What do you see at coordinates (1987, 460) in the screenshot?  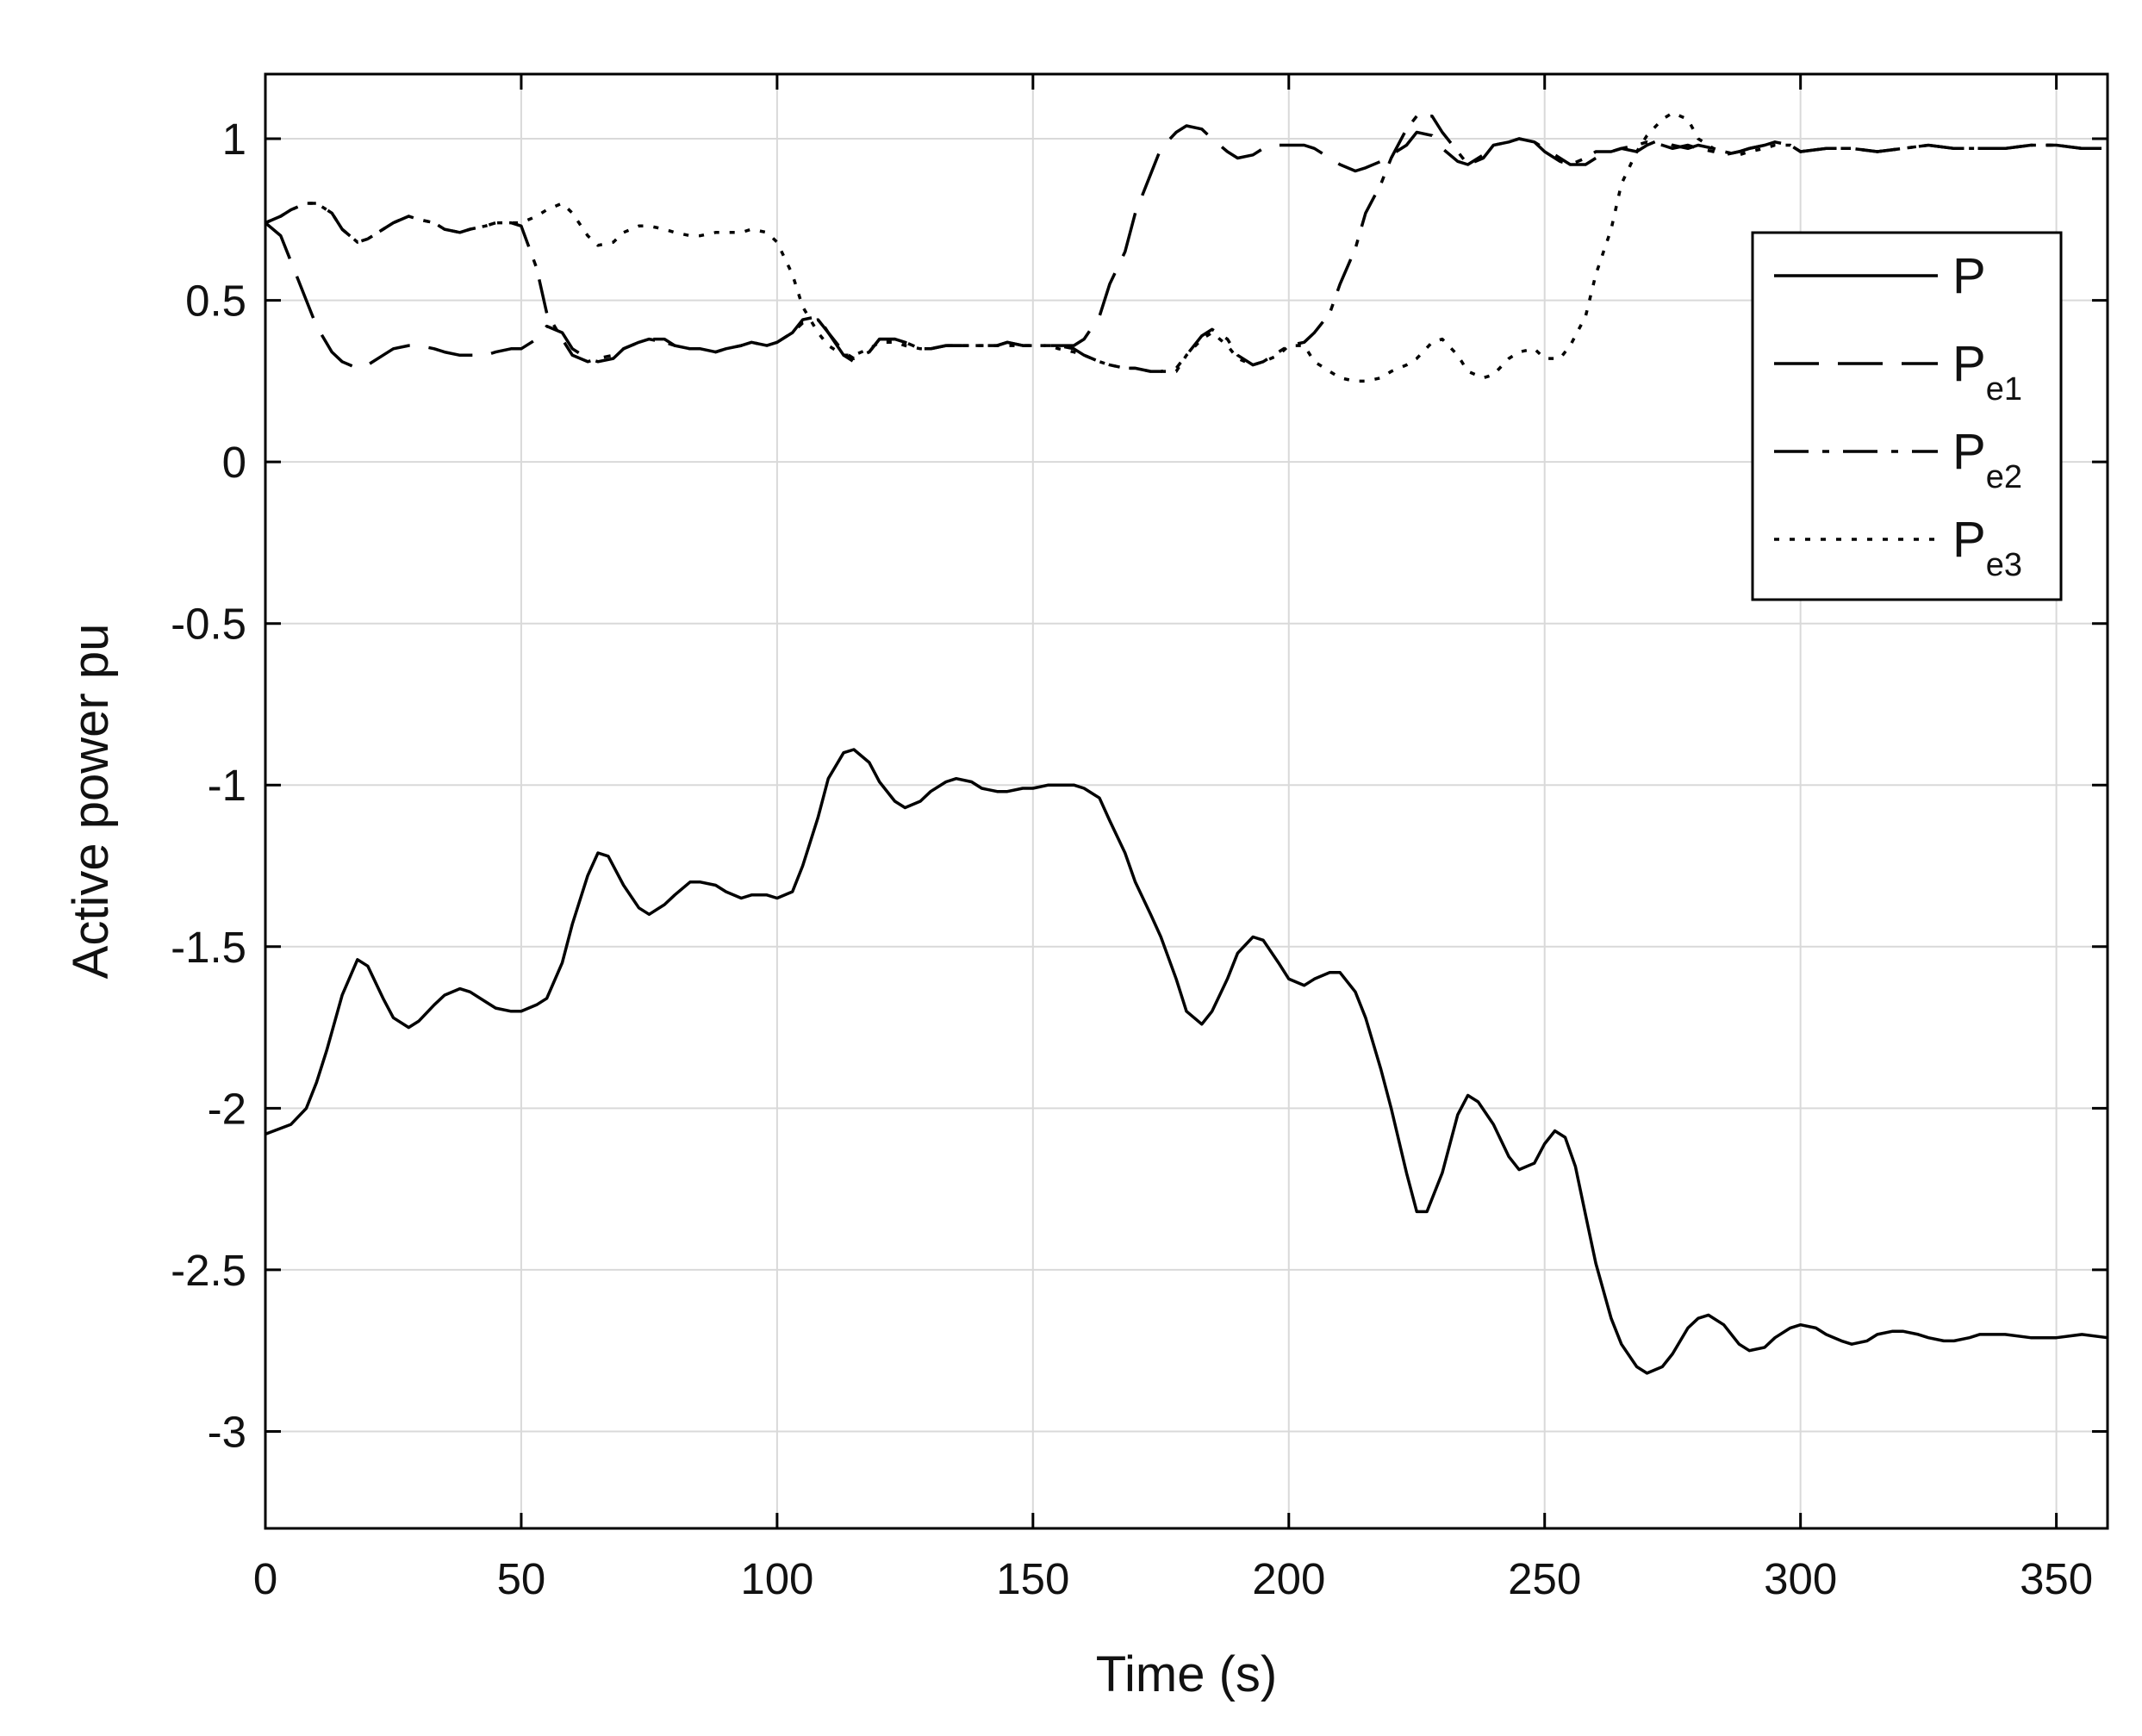 I see `legend-label-pe2: Pe2` at bounding box center [1987, 460].